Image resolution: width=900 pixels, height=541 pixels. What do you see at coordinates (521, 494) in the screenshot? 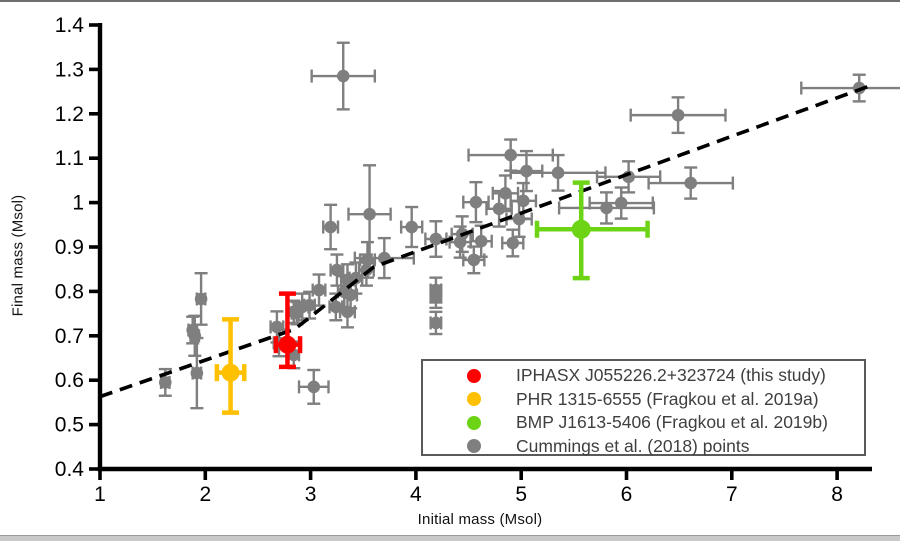
I see `x-tick-label: 5` at bounding box center [521, 494].